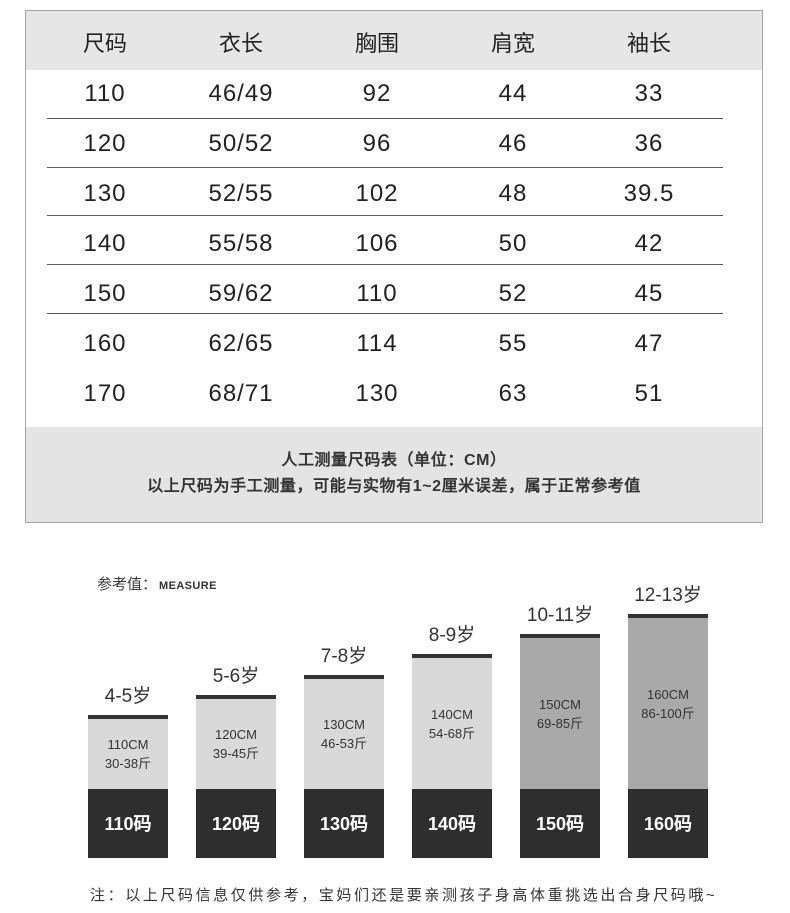 The height and width of the screenshot is (913, 790). I want to click on column-body: 110CM 30-38斤, so click(128, 754).